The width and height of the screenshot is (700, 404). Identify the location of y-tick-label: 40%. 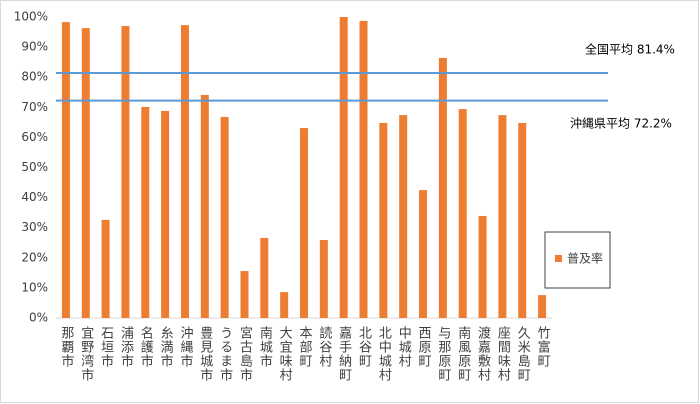
(34, 197).